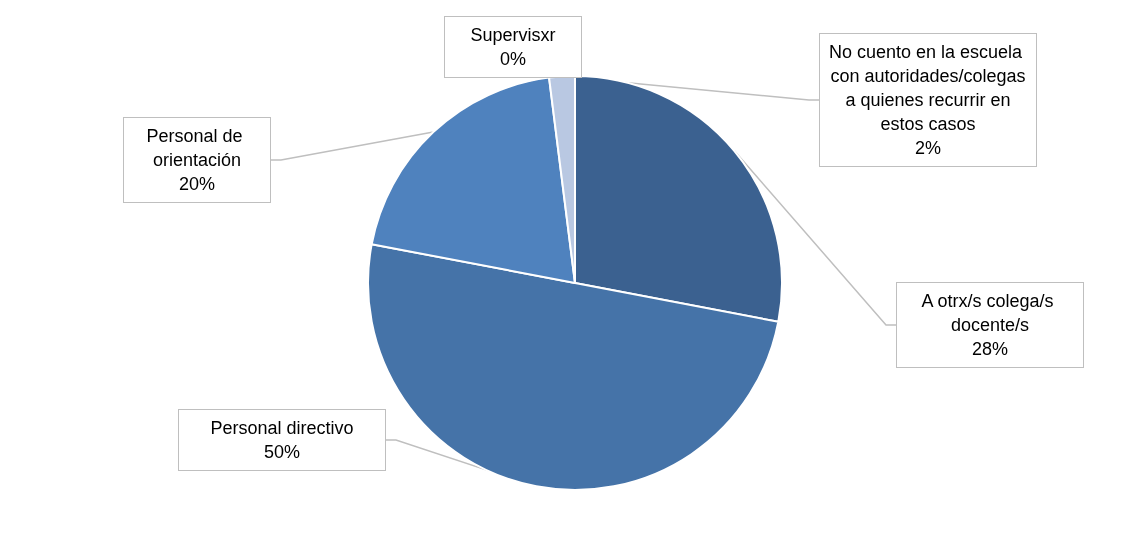 The width and height of the screenshot is (1134, 545). Describe the element at coordinates (197, 148) in the screenshot. I see `slice-label: Personal de orientación` at that location.